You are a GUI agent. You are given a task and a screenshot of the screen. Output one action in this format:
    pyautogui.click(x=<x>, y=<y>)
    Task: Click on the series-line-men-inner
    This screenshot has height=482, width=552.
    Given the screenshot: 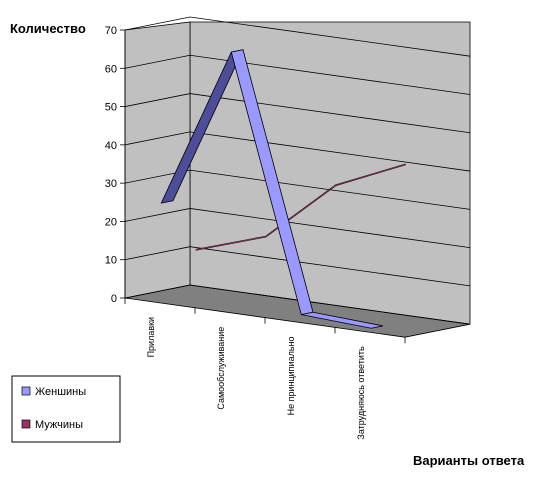 What is the action you would take?
    pyautogui.click(x=300, y=207)
    